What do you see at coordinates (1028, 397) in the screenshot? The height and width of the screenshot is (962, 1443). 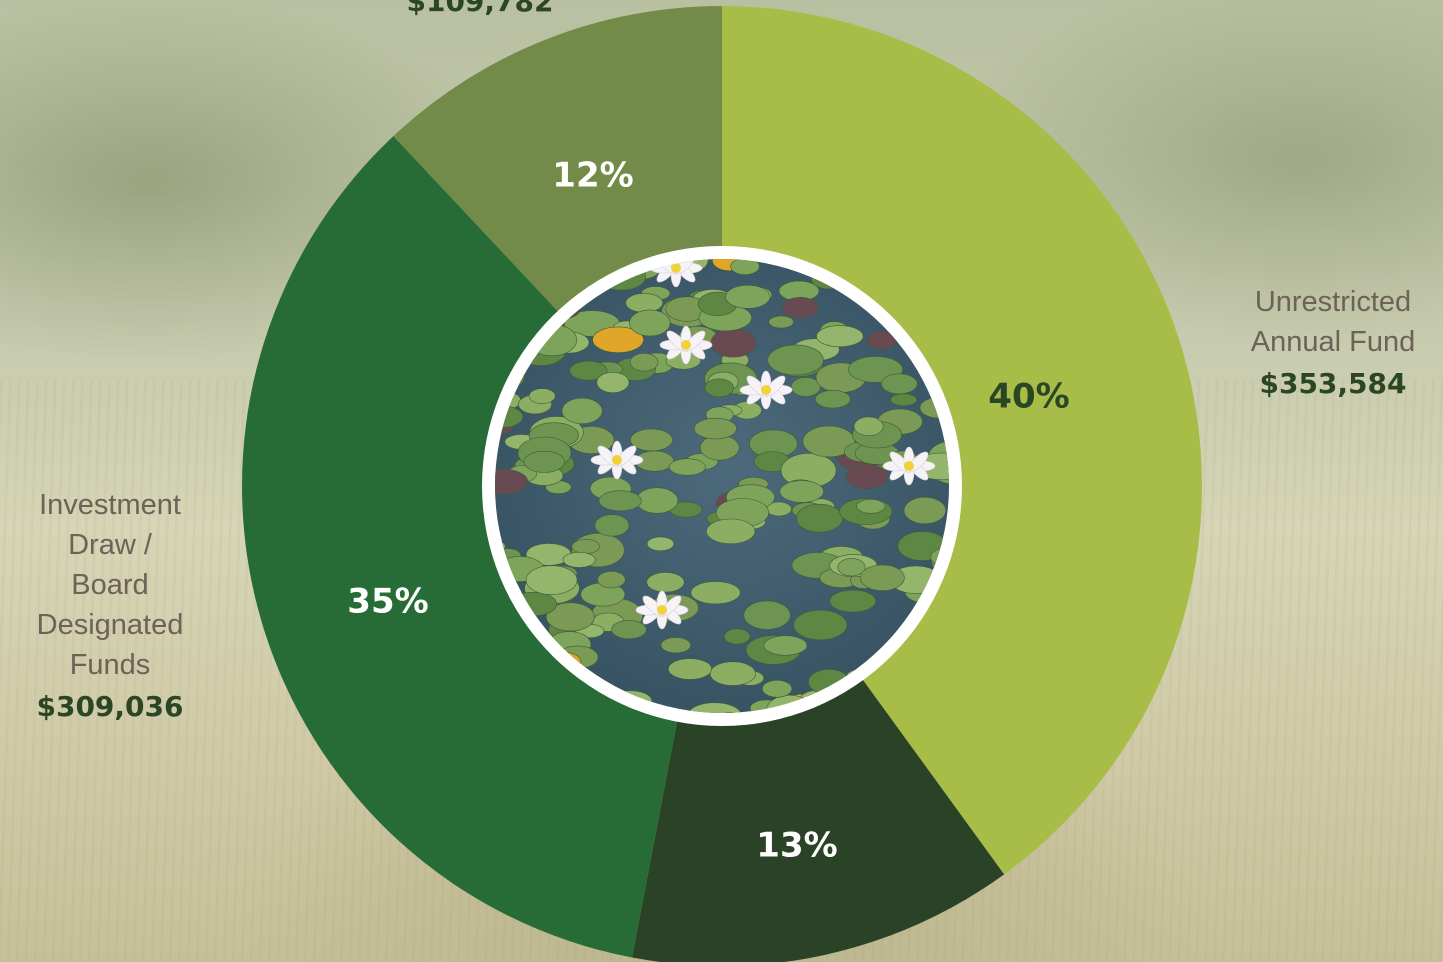 I see `percent-label-1: 40%` at bounding box center [1028, 397].